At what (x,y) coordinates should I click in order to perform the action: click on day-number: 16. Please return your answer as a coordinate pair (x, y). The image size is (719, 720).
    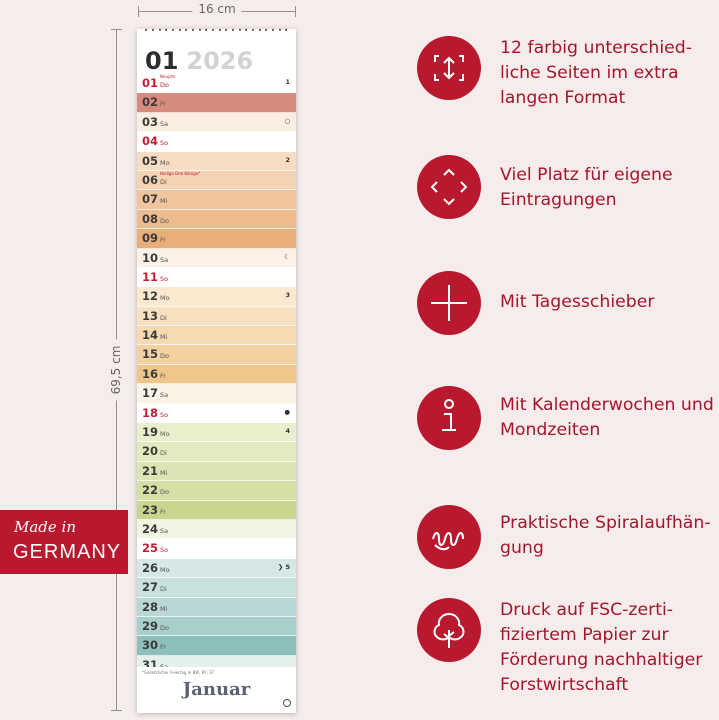
    Looking at the image, I should click on (150, 373).